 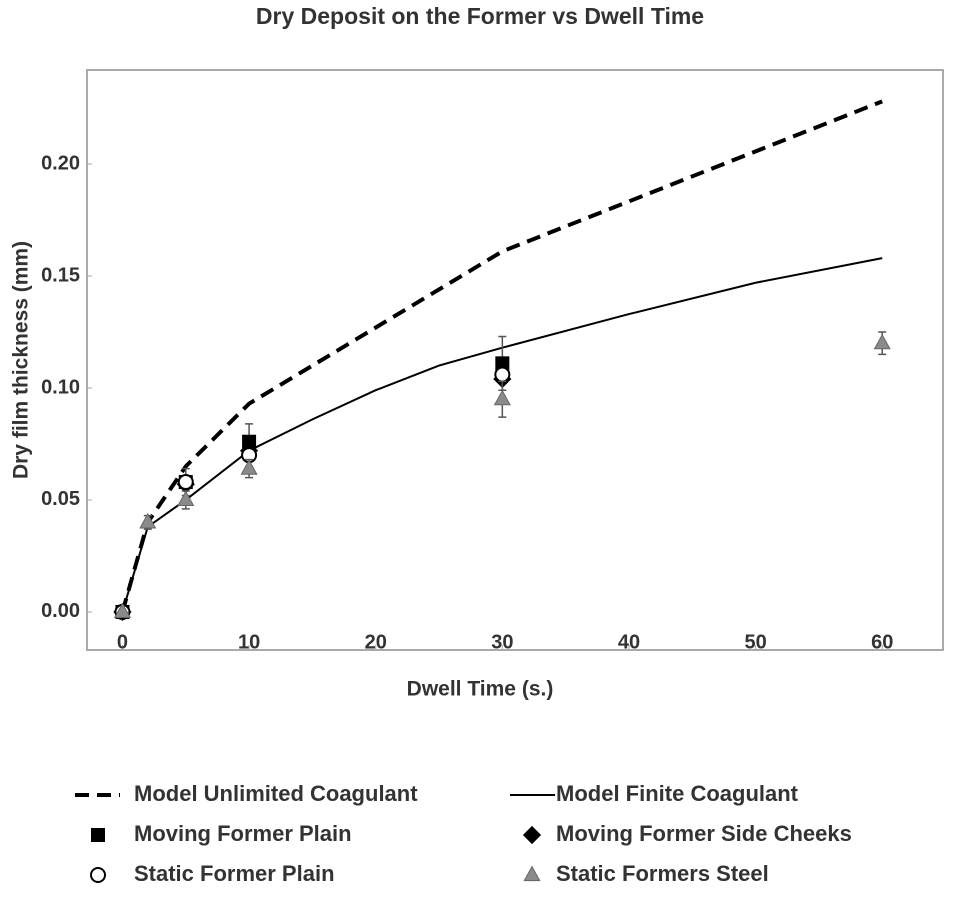 I want to click on legend-label: Moving Former Side Cheeks, so click(x=704, y=833).